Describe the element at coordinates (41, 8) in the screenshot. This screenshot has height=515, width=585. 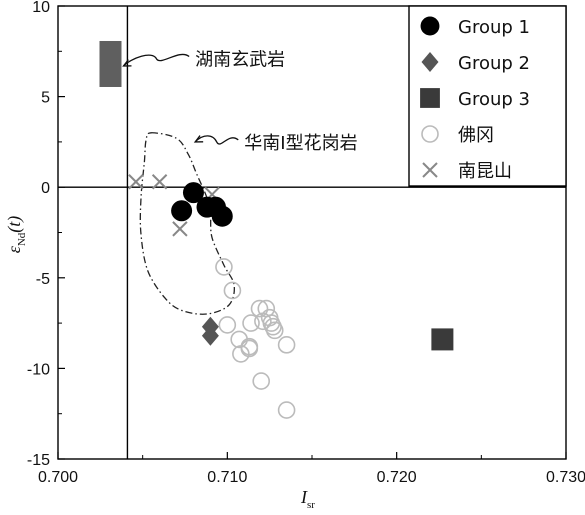
I see `y-tick-label-5: 10` at that location.